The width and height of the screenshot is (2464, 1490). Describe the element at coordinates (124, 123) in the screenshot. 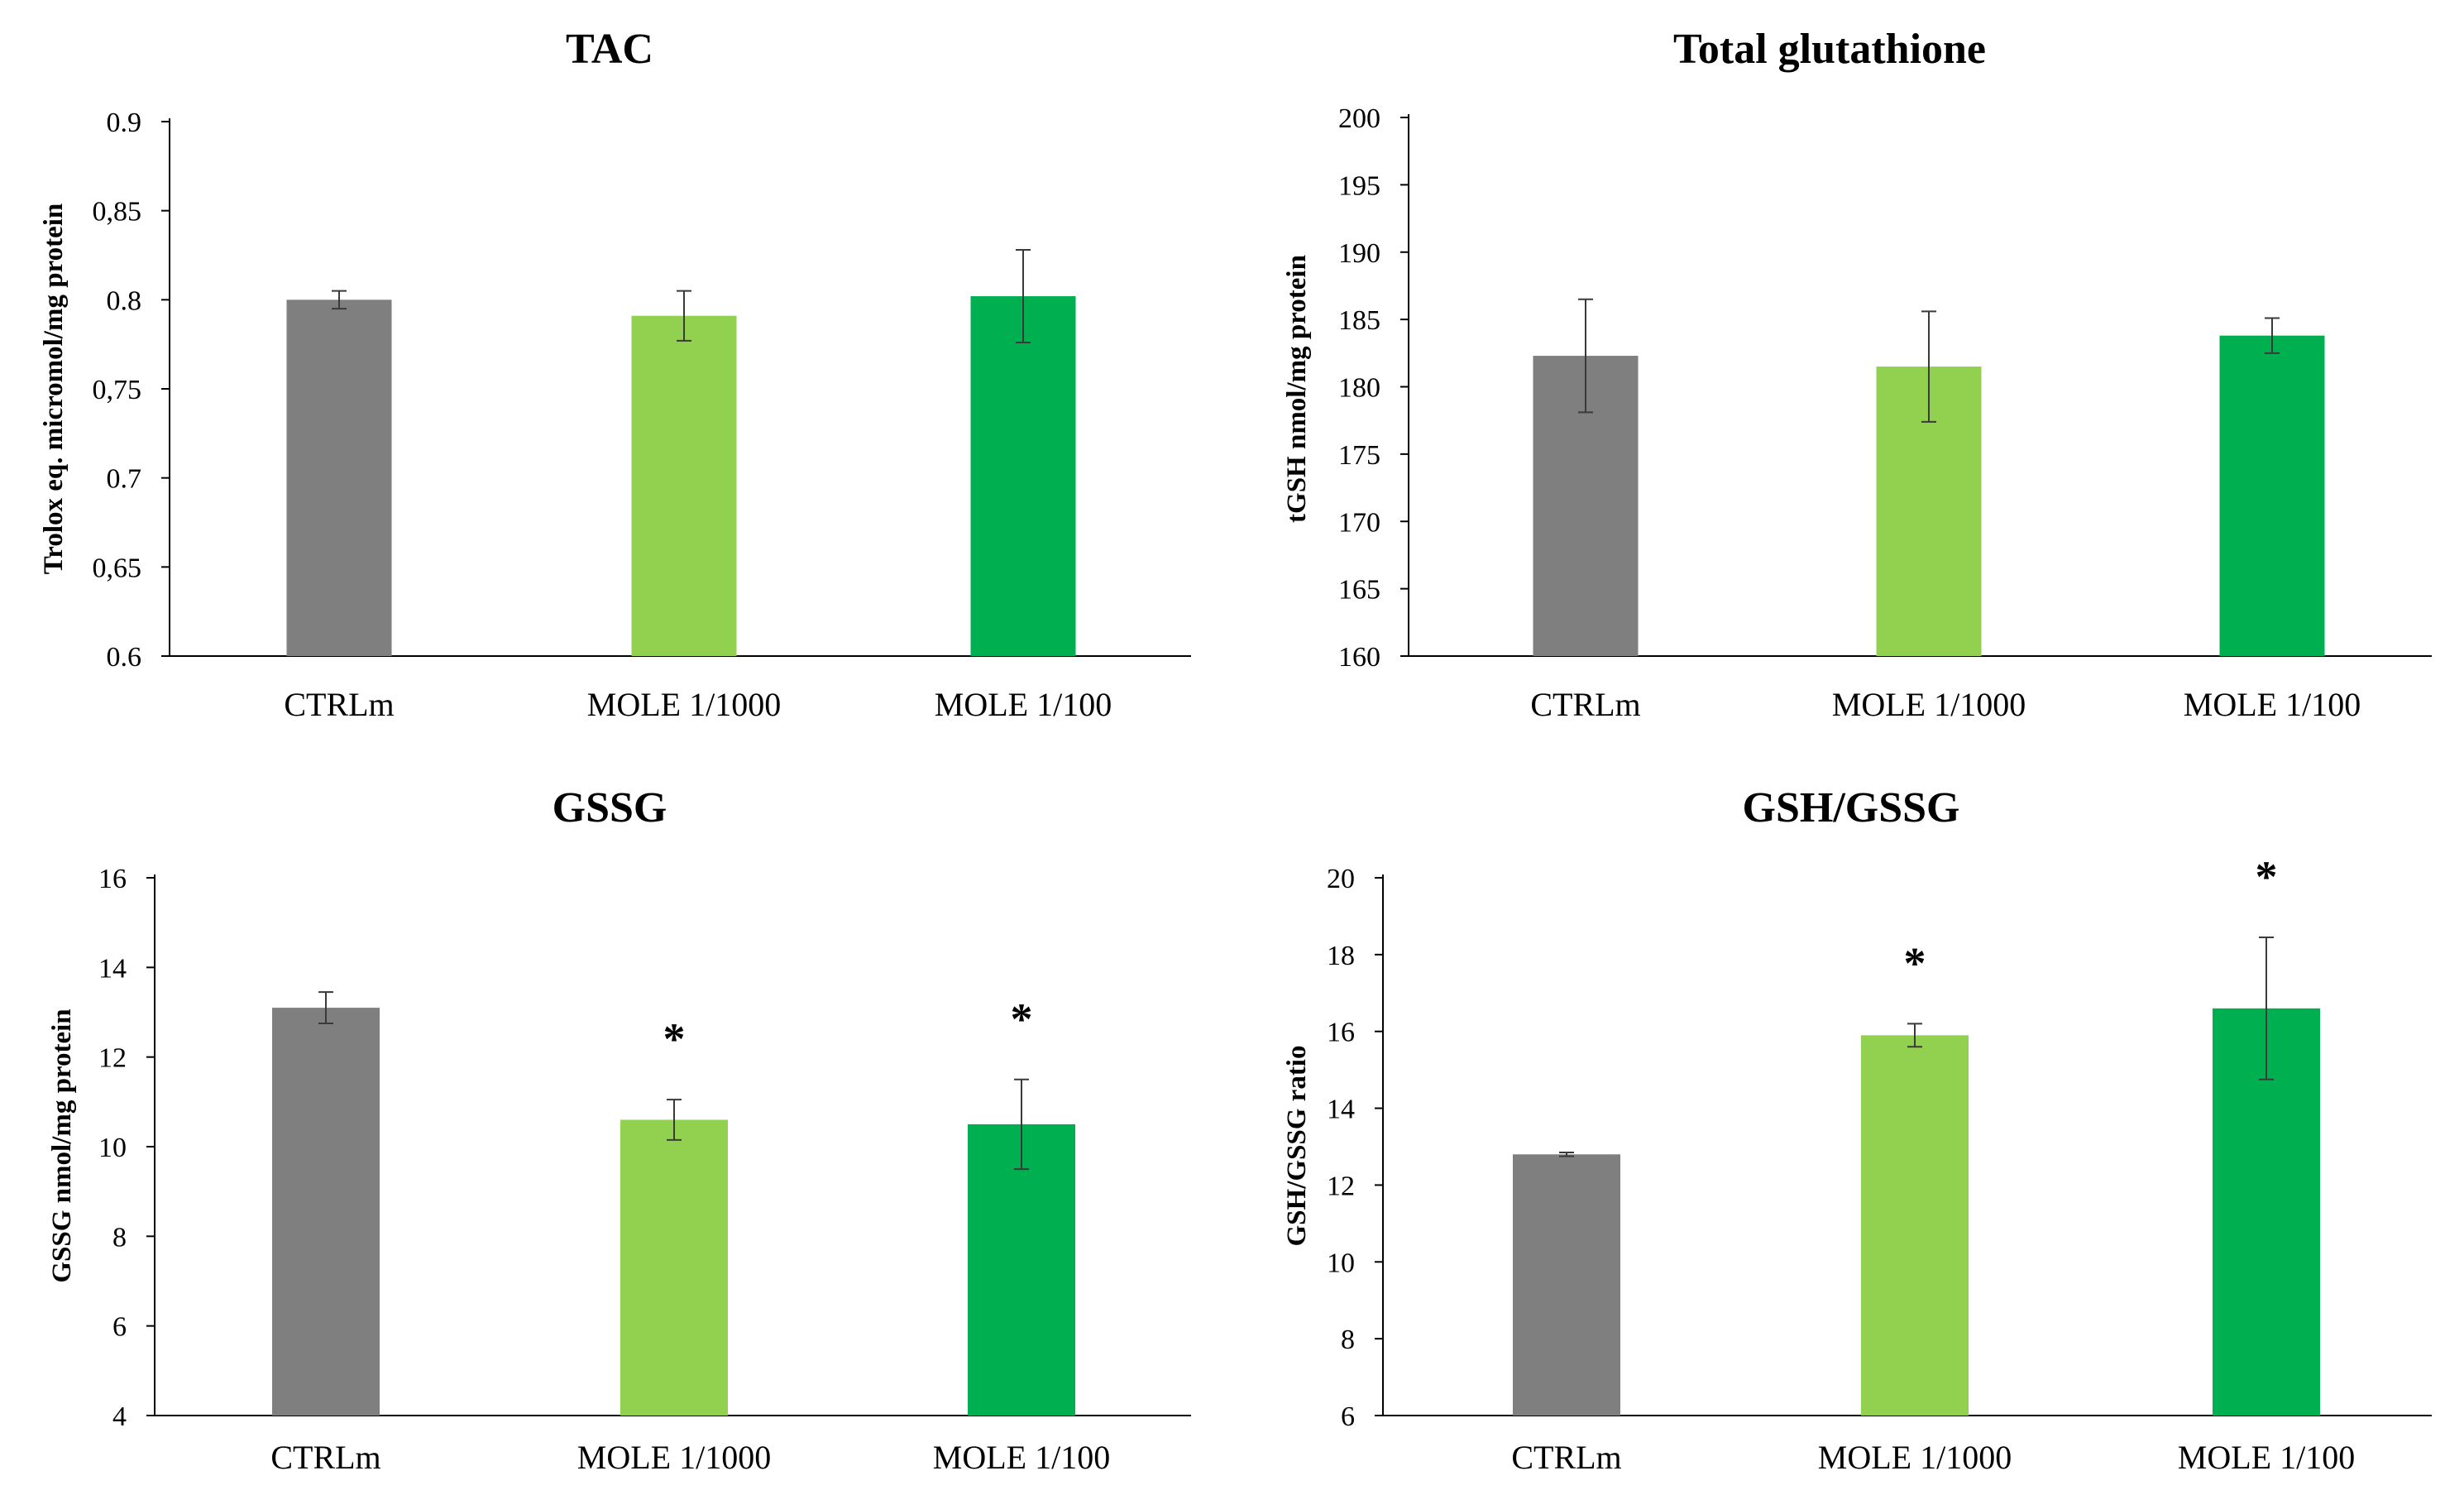

I see `y-tick-label: 0.9` at that location.